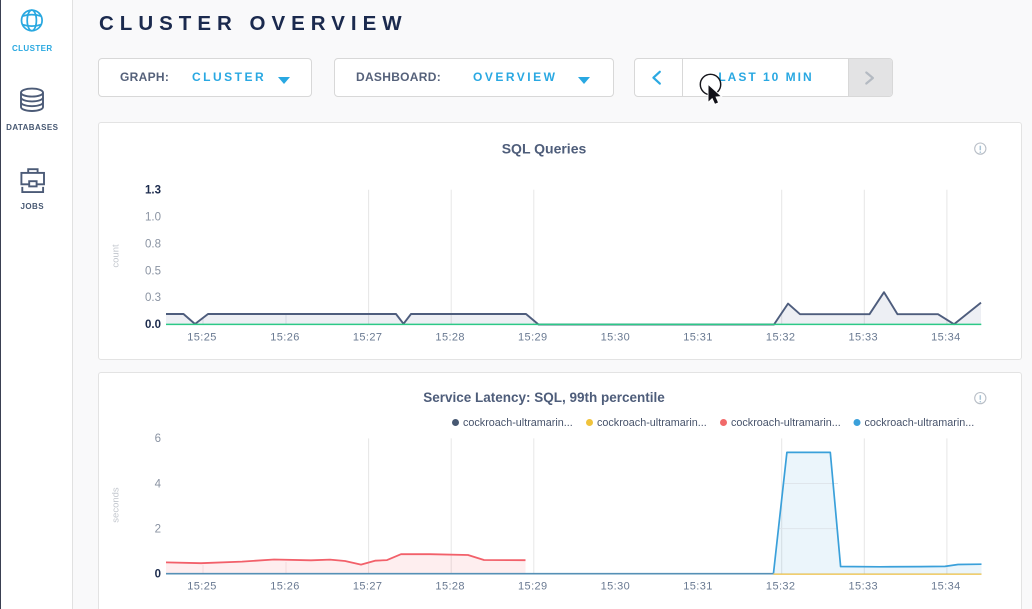 Image resolution: width=1032 pixels, height=609 pixels. Describe the element at coordinates (153, 298) in the screenshot. I see `svg-text: 0.3` at that location.